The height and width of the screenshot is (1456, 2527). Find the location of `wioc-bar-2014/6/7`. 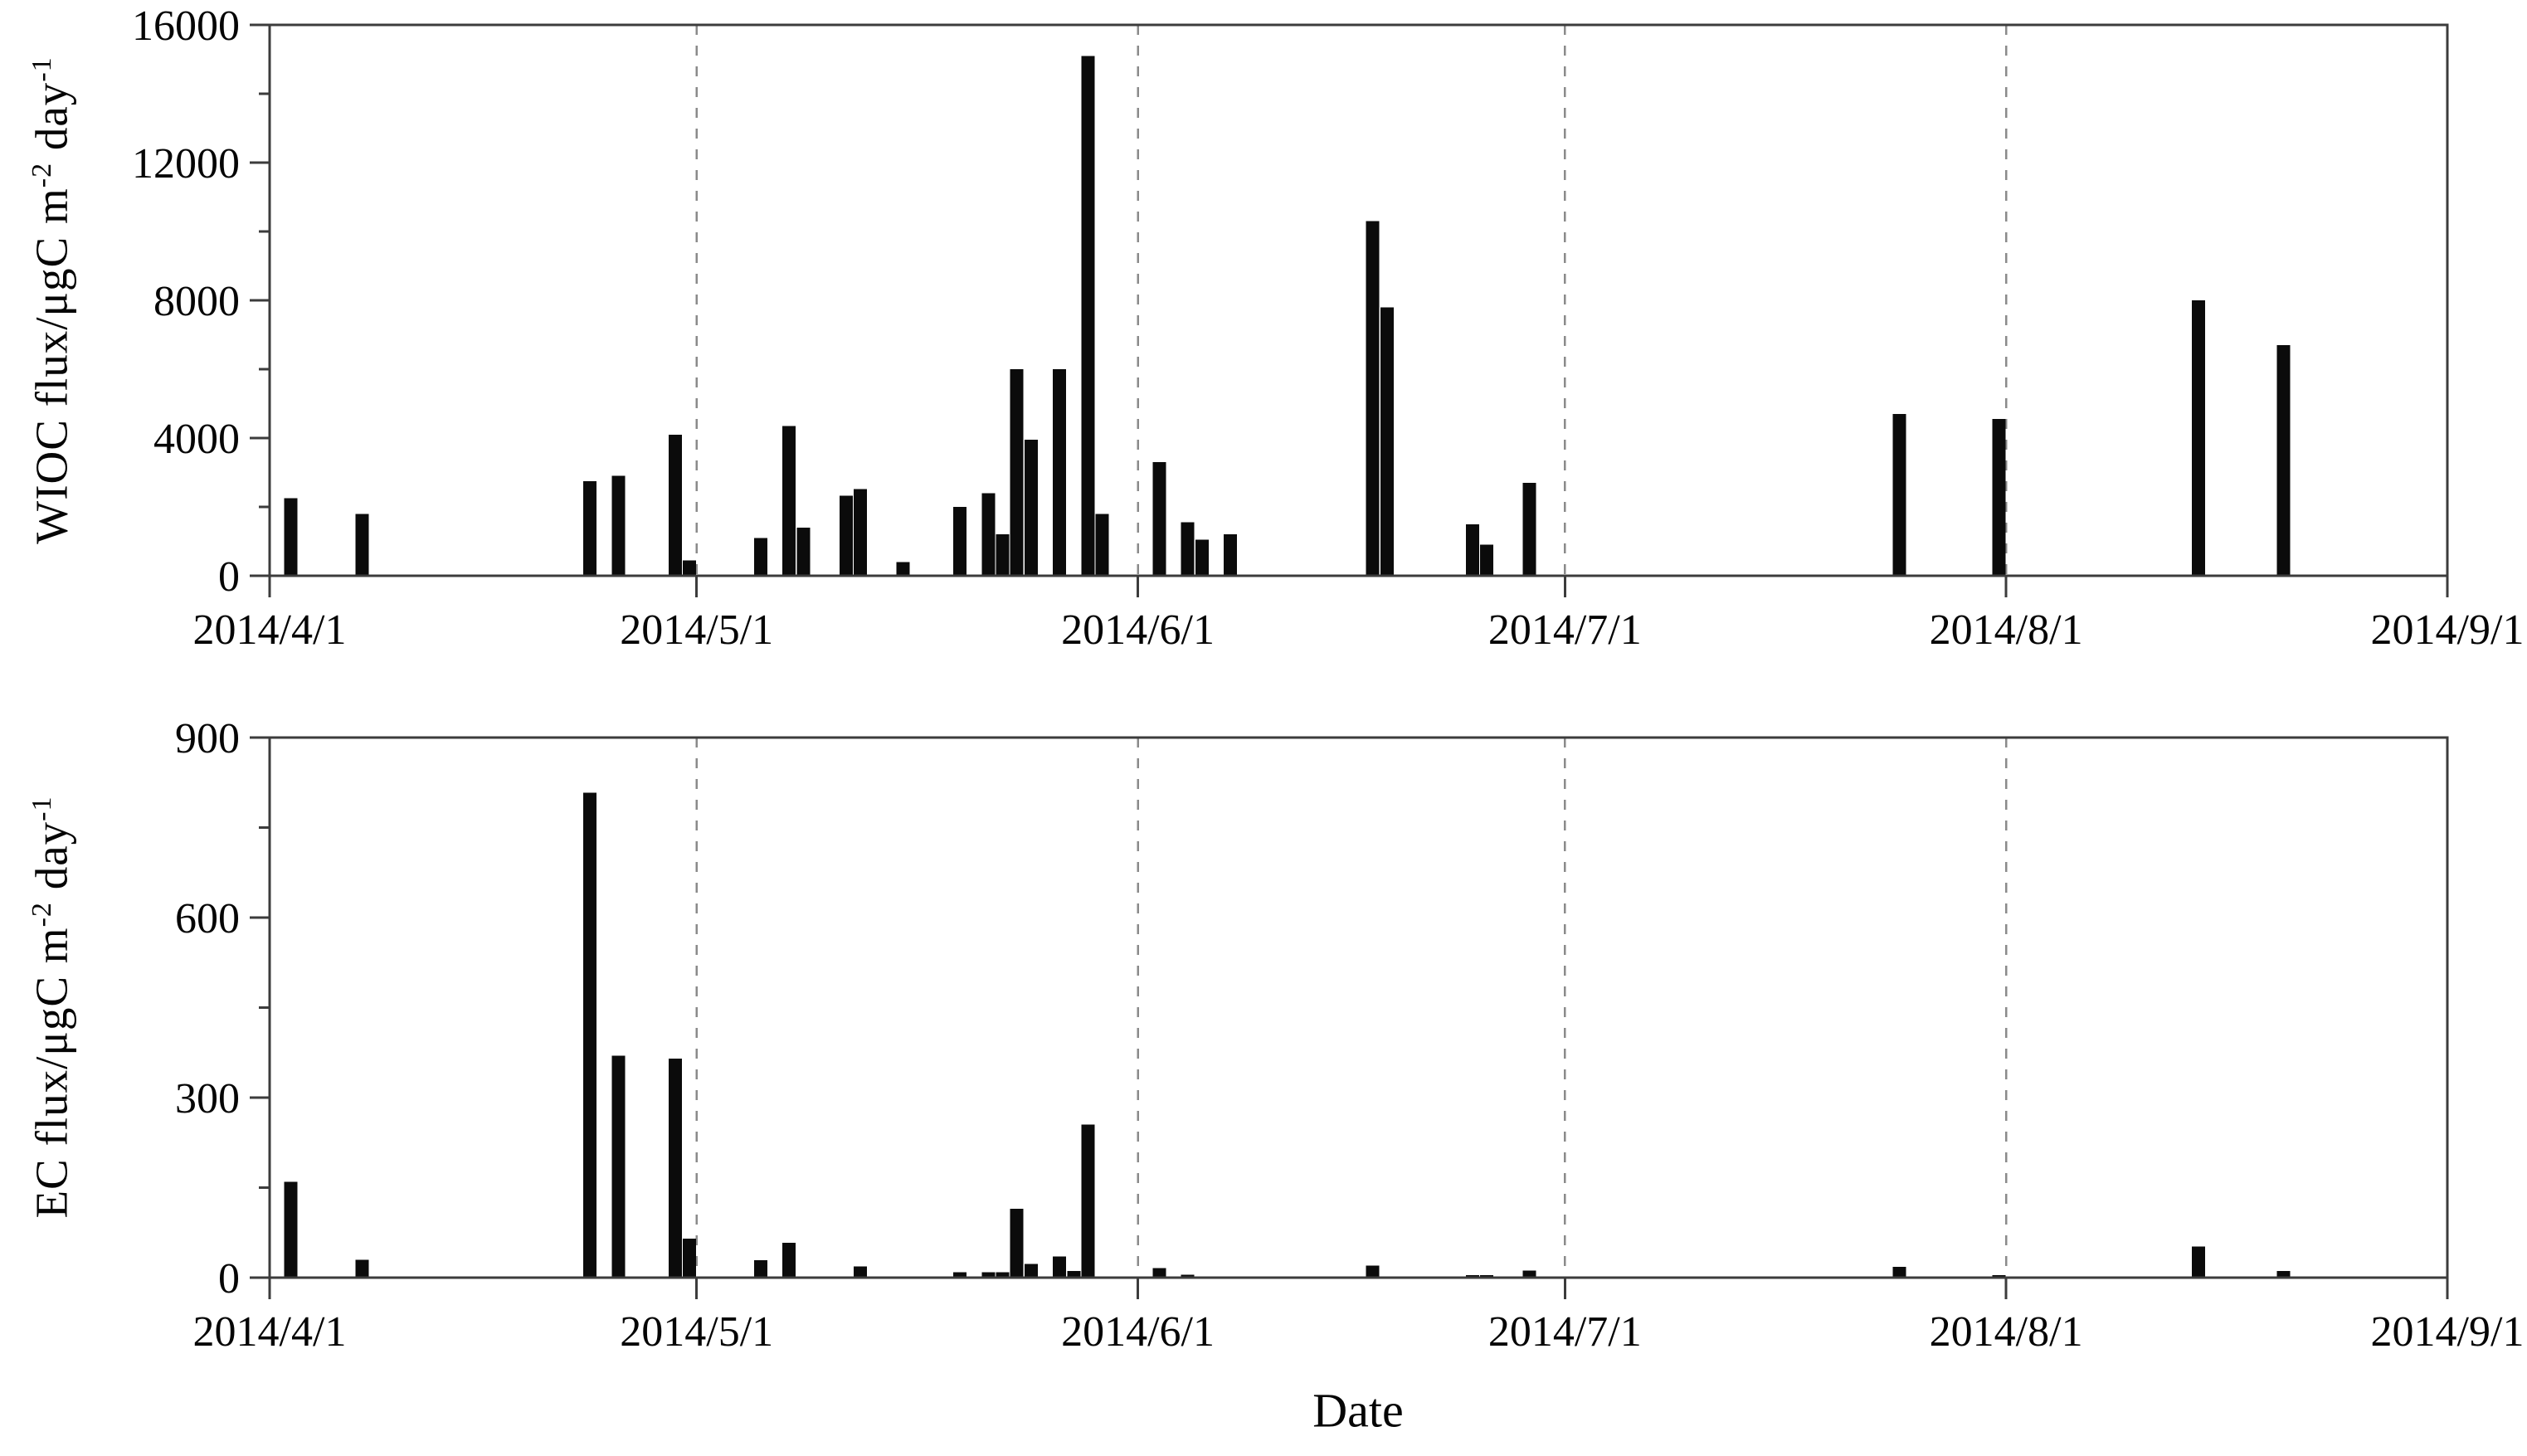

wioc-bar-2014/6/7 is located at coordinates (1231, 555).